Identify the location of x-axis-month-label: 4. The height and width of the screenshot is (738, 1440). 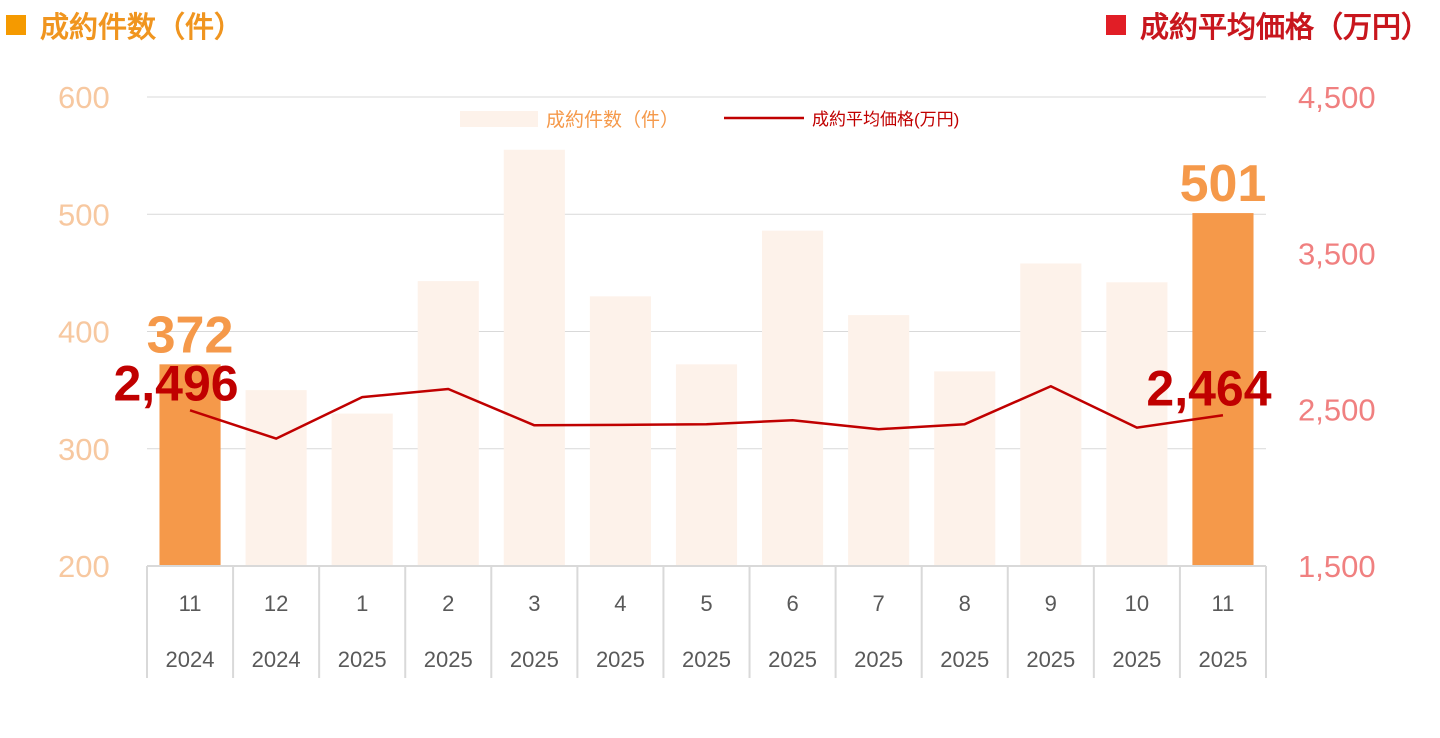
(620, 603).